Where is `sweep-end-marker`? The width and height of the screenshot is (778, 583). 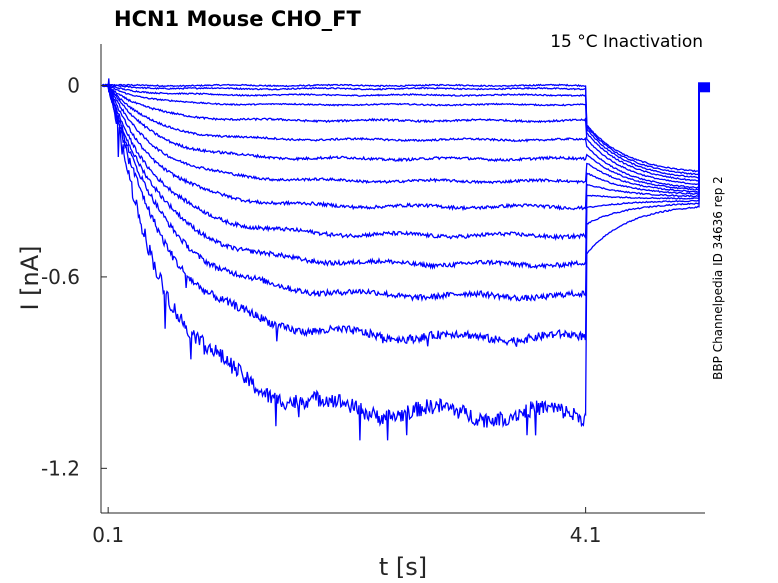
sweep-end-marker is located at coordinates (704, 87).